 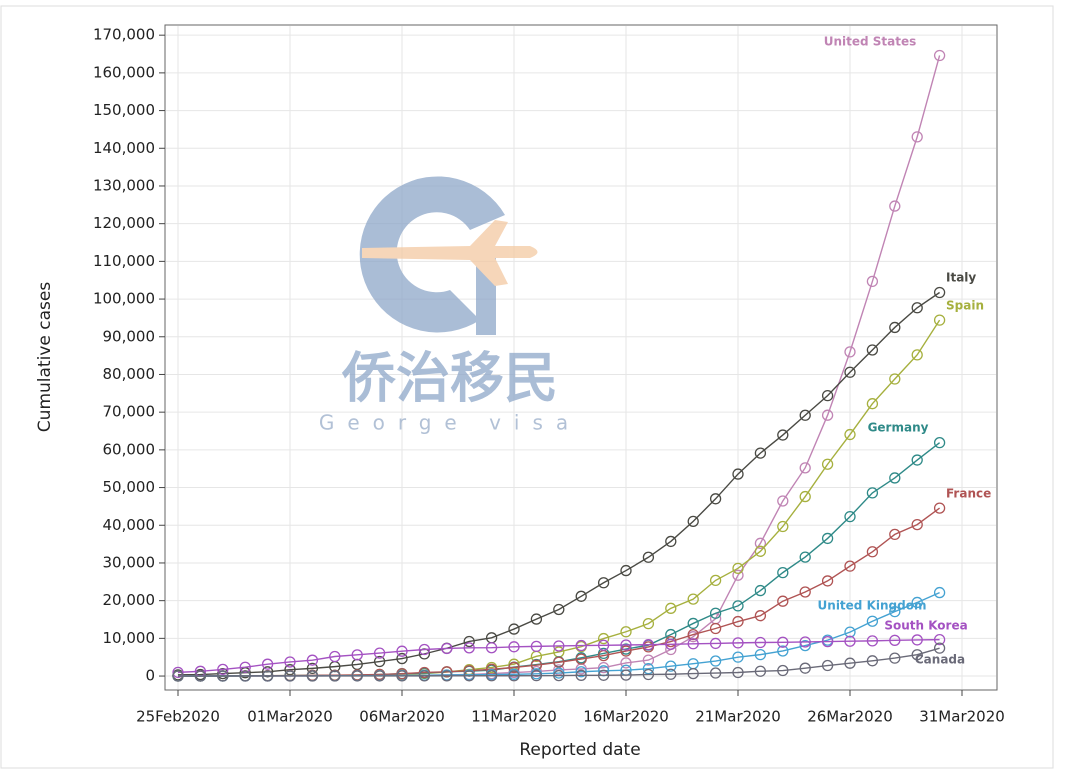 What do you see at coordinates (178, 717) in the screenshot?
I see `x-tick-label: 25Feb2020` at bounding box center [178, 717].